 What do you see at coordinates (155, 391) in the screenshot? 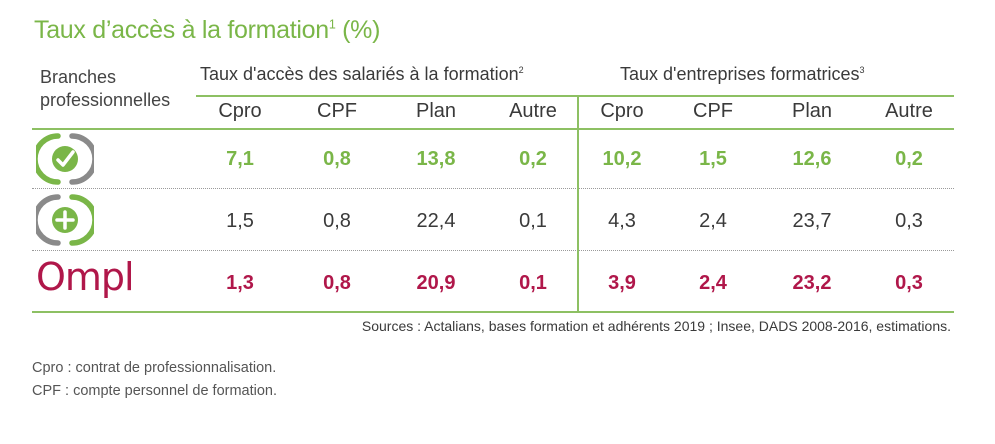
I see `footnote-cpf: CPF : compte personnel de formation.` at bounding box center [155, 391].